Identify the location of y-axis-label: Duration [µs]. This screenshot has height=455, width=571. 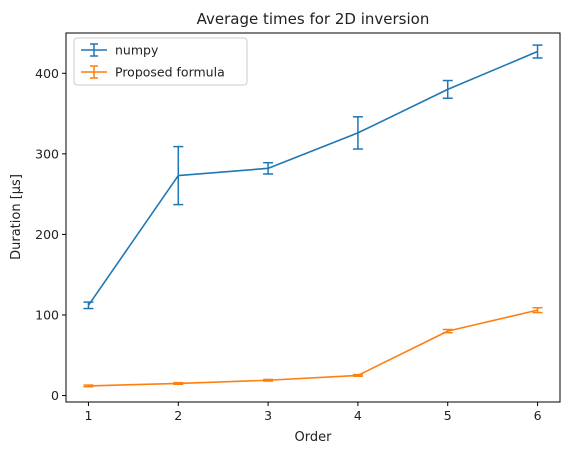
(16, 217).